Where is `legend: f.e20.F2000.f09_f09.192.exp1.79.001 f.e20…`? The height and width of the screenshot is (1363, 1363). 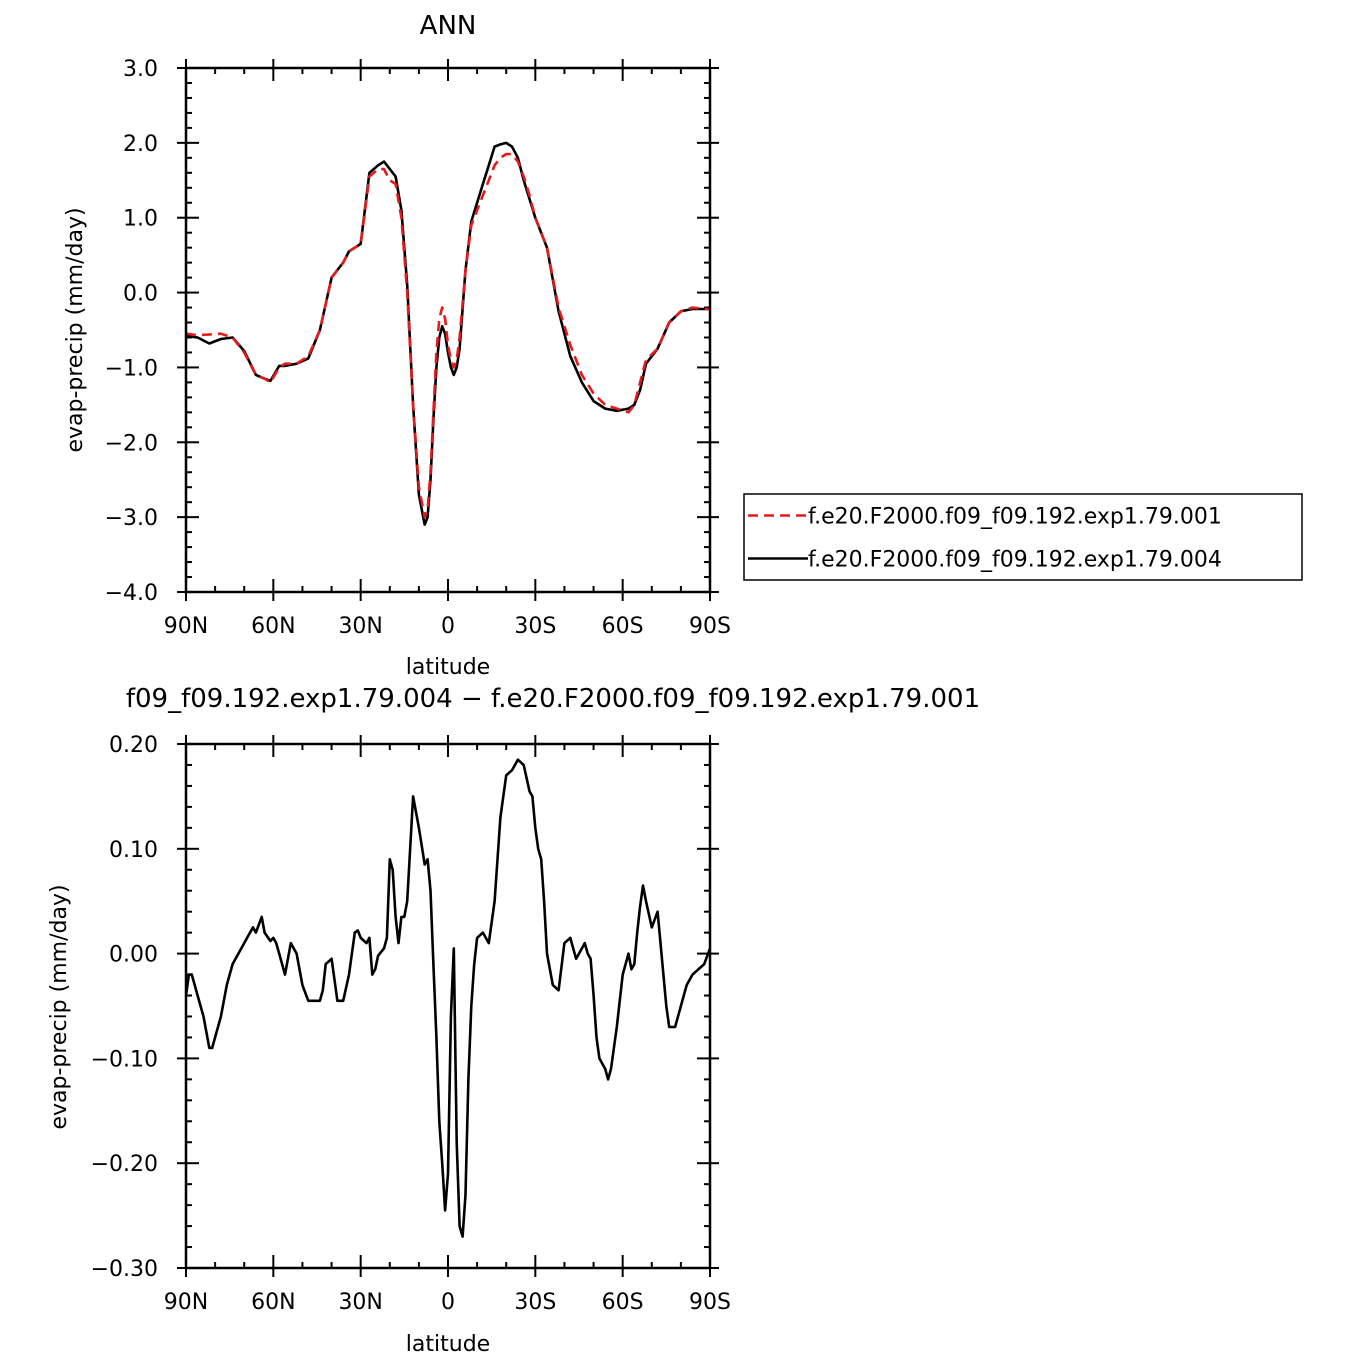
legend: f.e20.F2000.f09_f09.192.exp1.79.001 f.e20… is located at coordinates (1023, 537).